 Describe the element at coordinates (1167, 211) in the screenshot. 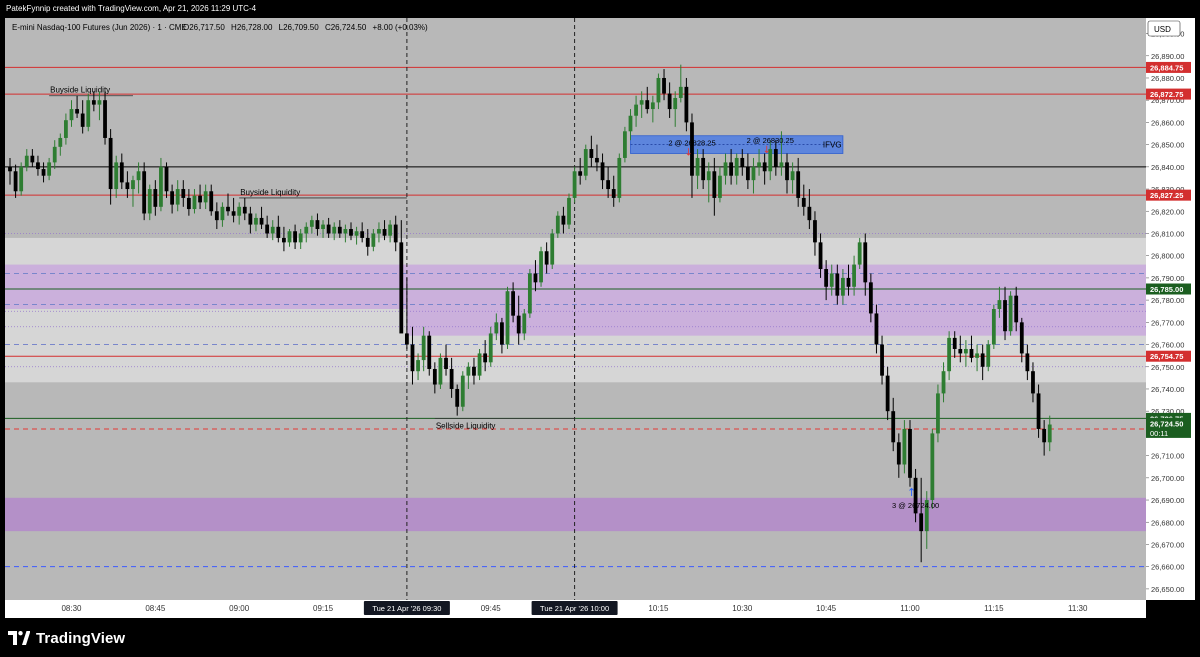

I see `y-tick-label: 26,820.00` at that location.